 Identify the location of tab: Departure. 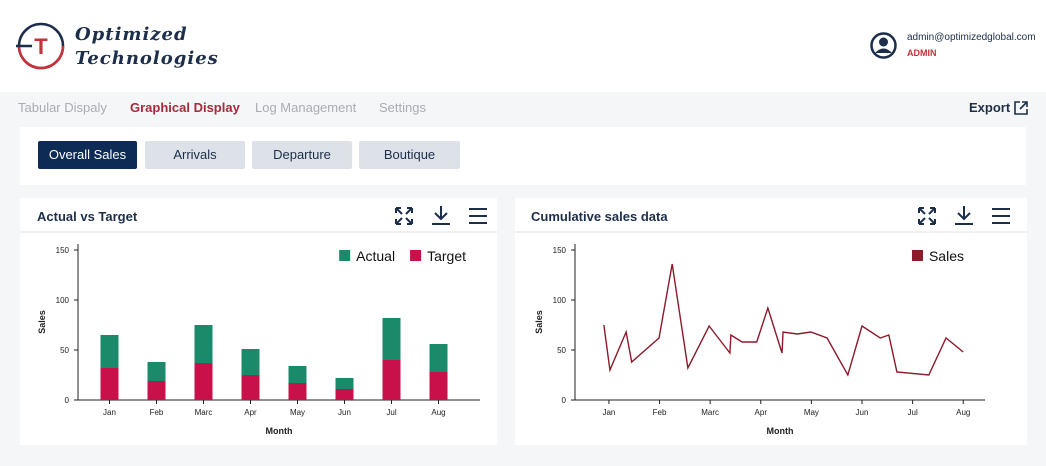
(302, 155).